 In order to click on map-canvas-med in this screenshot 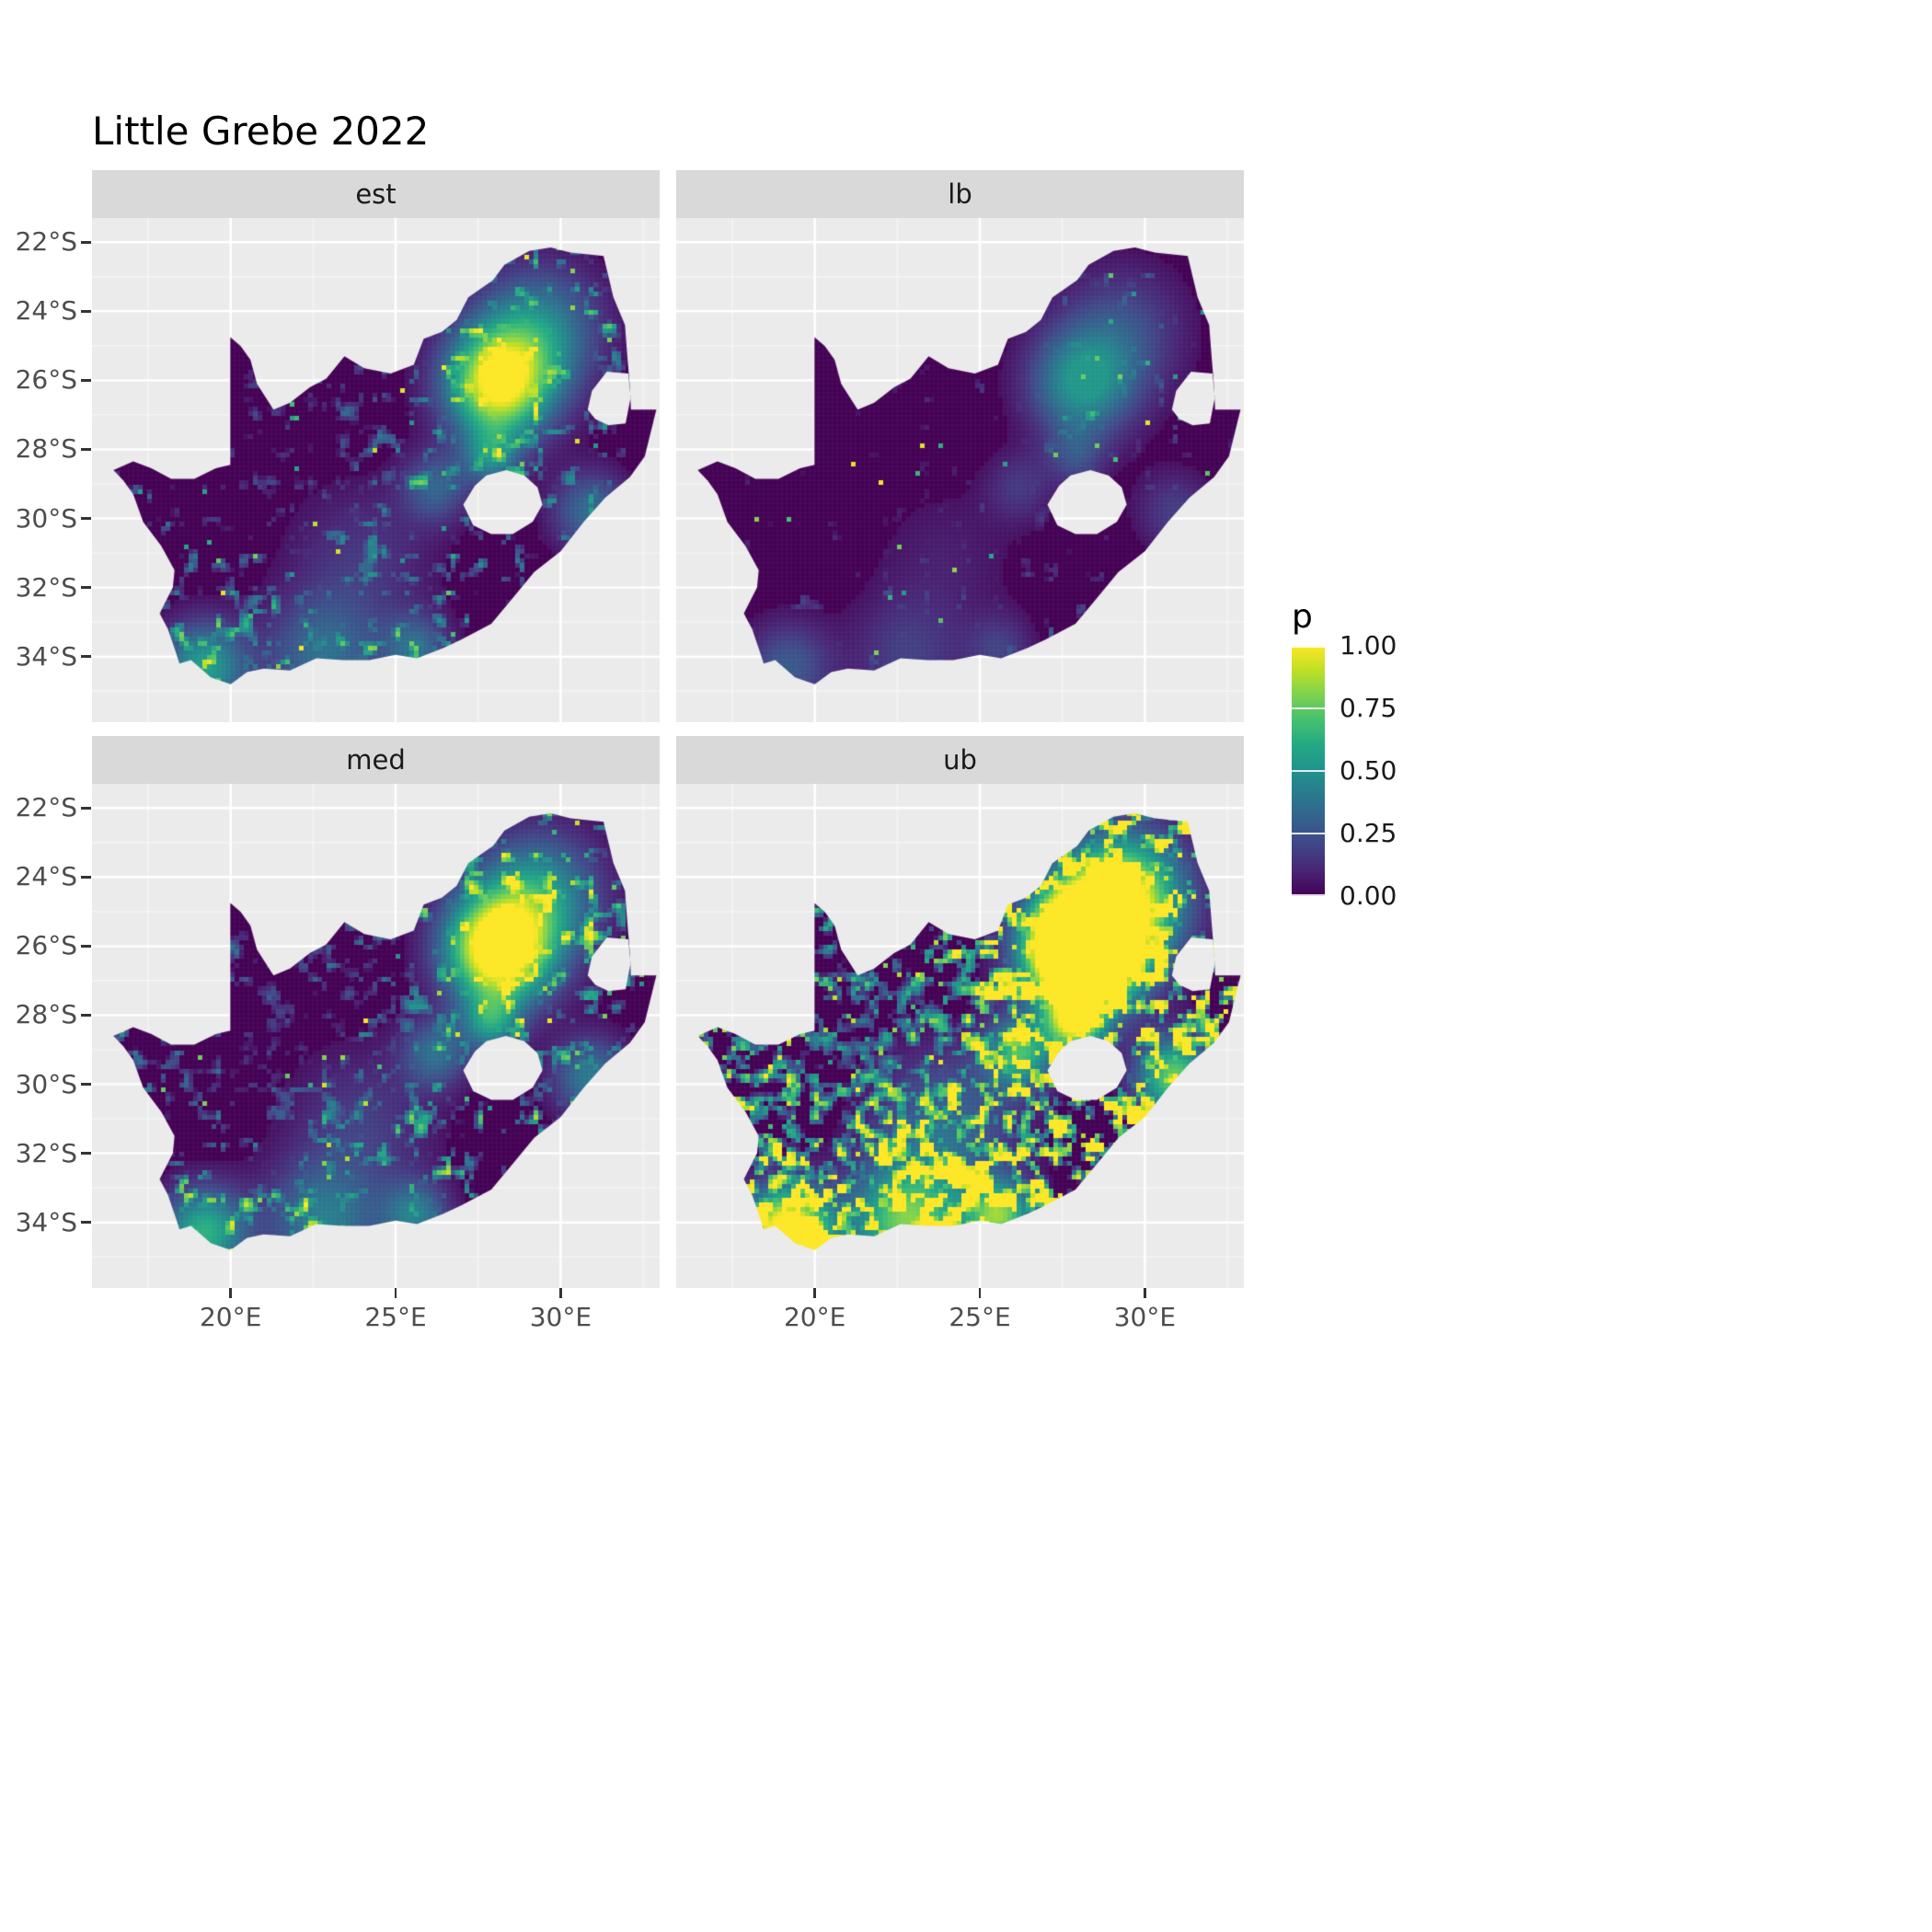, I will do `click(376, 1036)`.